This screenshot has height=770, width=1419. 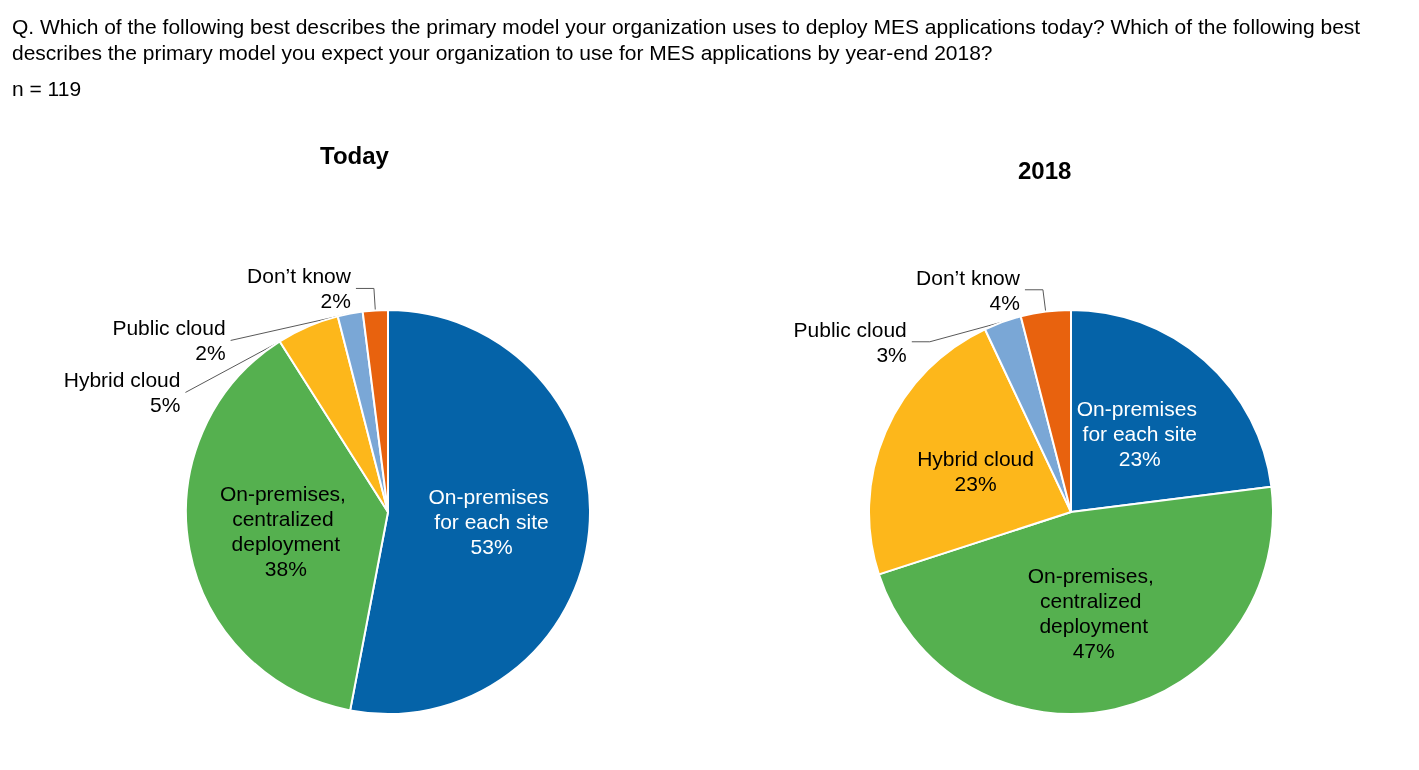 I want to click on text: Q. Which of the following best describes the primary model your organization uses to deploy MES applications today? Which of the following best describes the primary model you expect your organization to use for MES applications by year-end 2018?, so click(x=687, y=40).